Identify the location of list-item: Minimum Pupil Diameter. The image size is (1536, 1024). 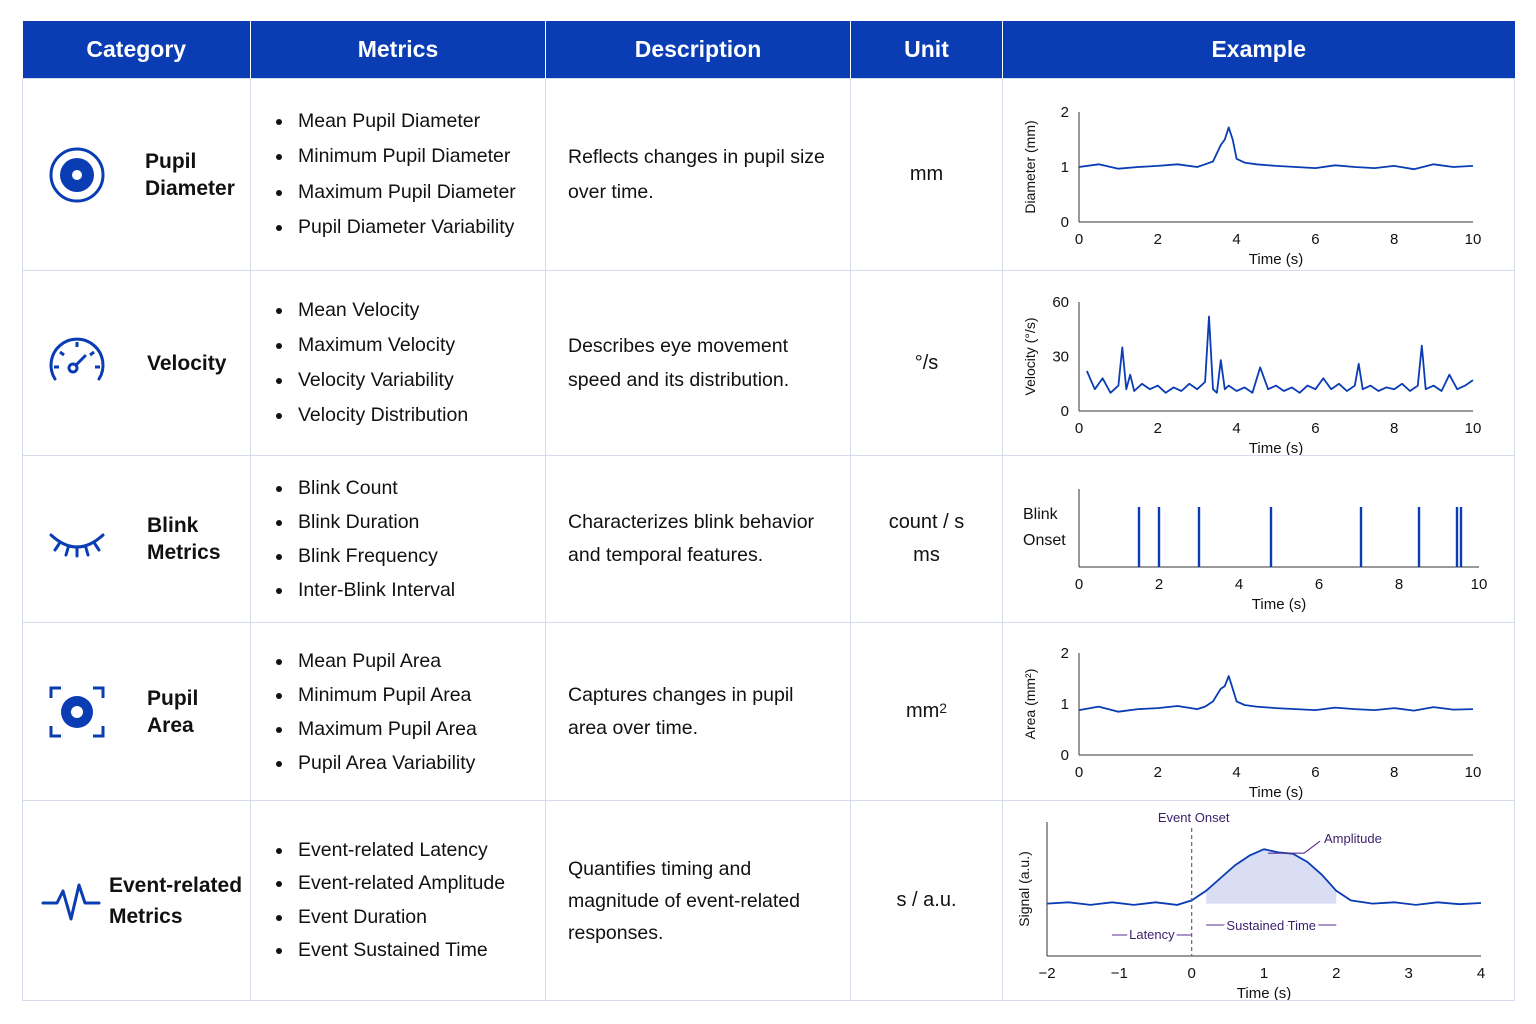
(419, 157).